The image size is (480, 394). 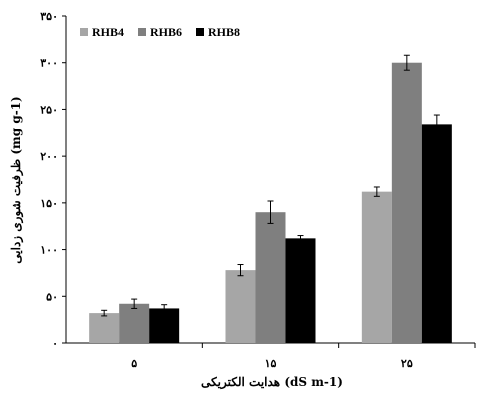 What do you see at coordinates (200, 32) in the screenshot?
I see `legend-swatch-rhb8` at bounding box center [200, 32].